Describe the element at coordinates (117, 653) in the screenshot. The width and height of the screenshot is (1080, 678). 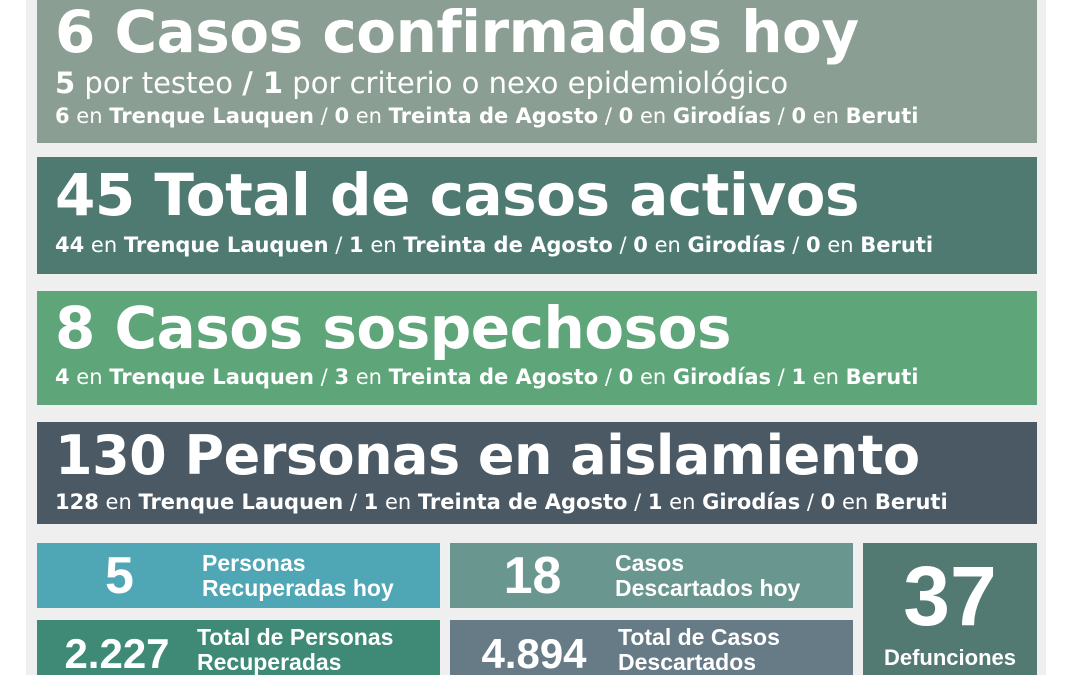
I see `total-recovered-value: 2.227` at that location.